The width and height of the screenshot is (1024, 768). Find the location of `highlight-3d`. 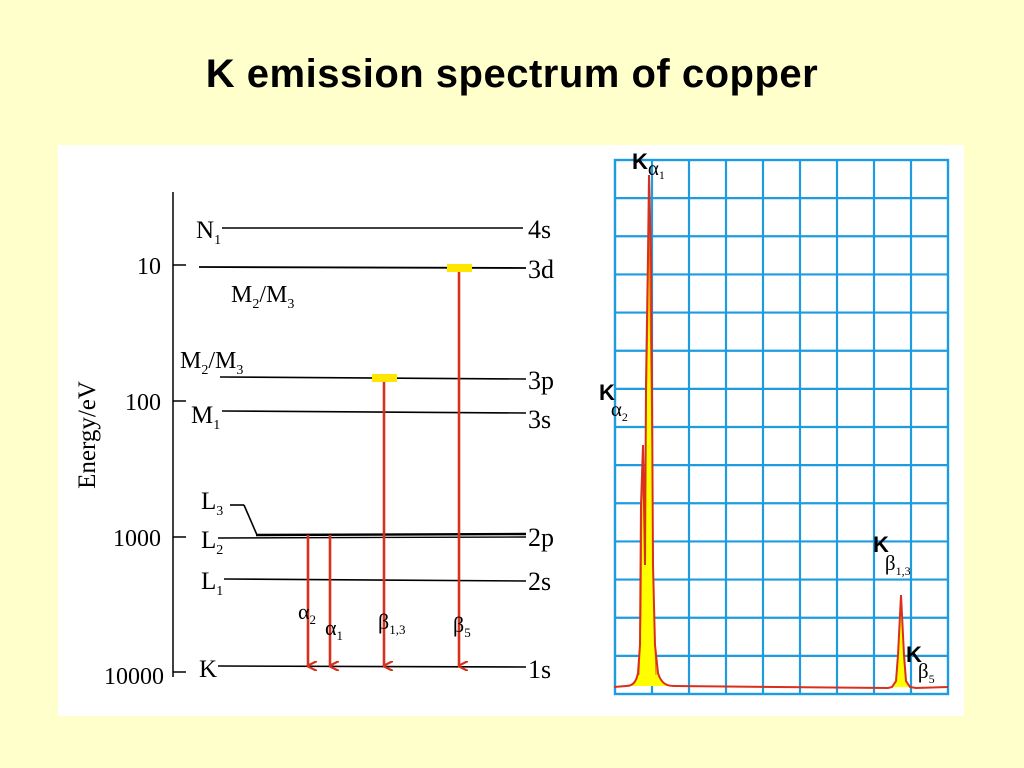

highlight-3d is located at coordinates (459, 268).